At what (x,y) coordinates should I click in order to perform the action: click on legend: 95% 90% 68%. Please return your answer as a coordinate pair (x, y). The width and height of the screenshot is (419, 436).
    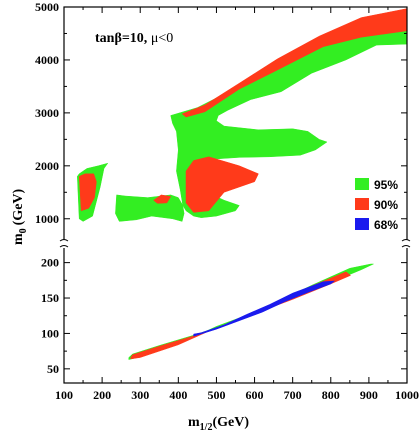
    Looking at the image, I should click on (376, 205).